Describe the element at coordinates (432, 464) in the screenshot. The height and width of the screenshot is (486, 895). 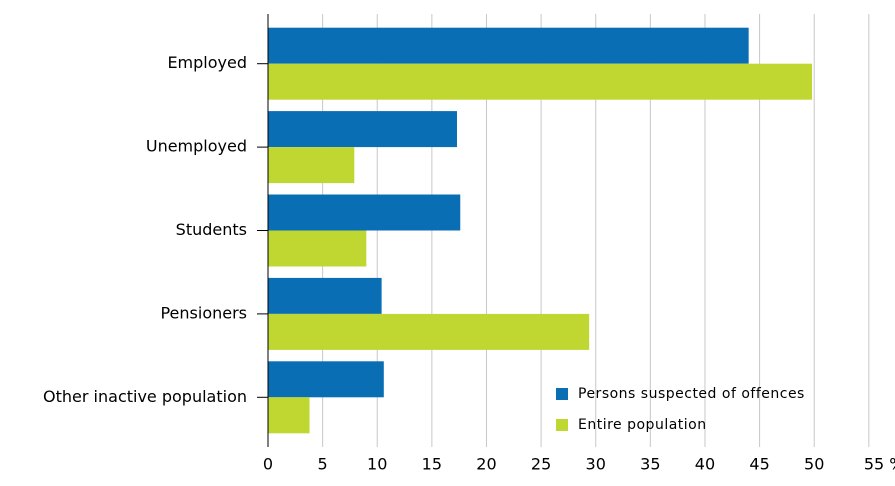
I see `x-tick-label: 15` at that location.